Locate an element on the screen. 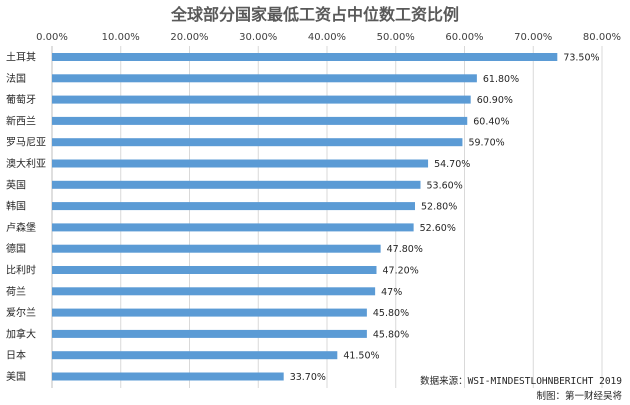 Image resolution: width=630 pixels, height=405 pixels. x-tick-label: 70.00% is located at coordinates (533, 37).